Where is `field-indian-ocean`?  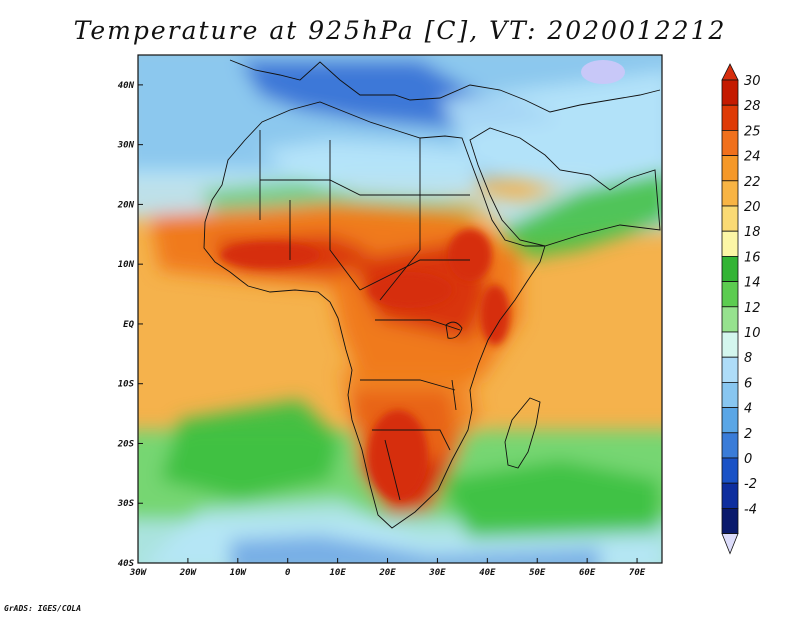
field-indian-ocean is located at coordinates (550, 500).